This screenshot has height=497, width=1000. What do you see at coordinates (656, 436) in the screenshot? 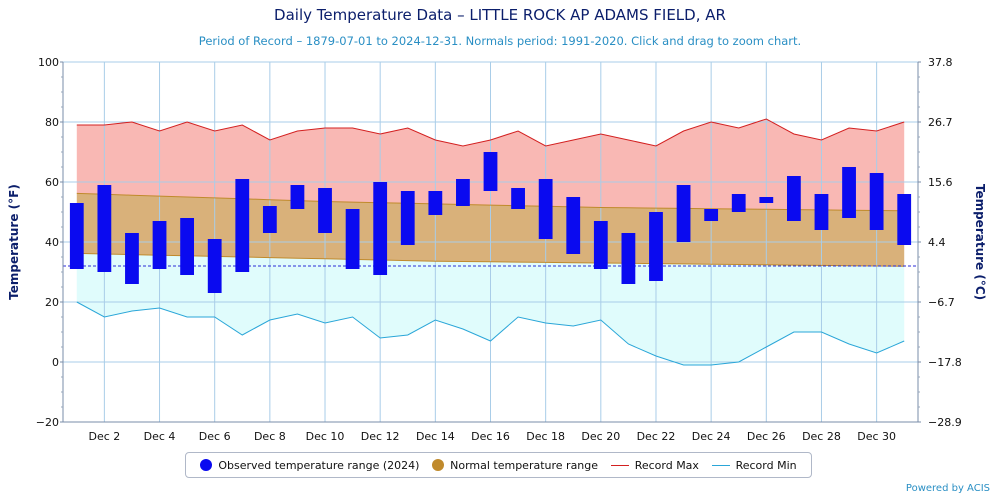
I see `x-tick-label: Dec 22` at bounding box center [656, 436].